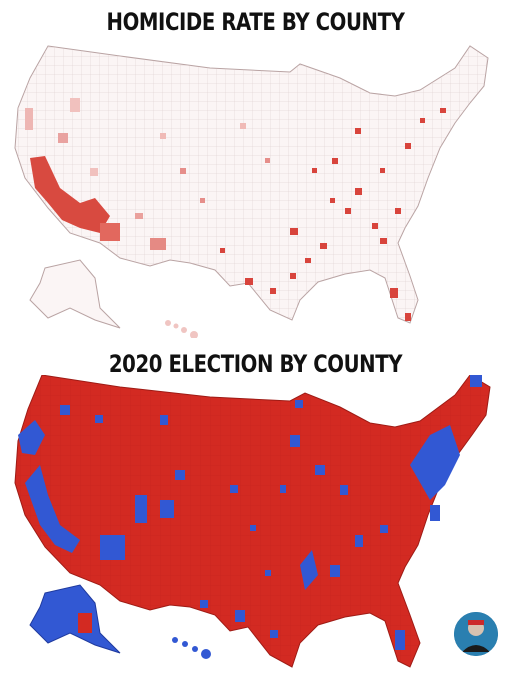 This screenshot has width=511, height=680. Describe the element at coordinates (255, 364) in the screenshot. I see `map-title-election: 2020 ELECTION BY COUNTY` at that location.